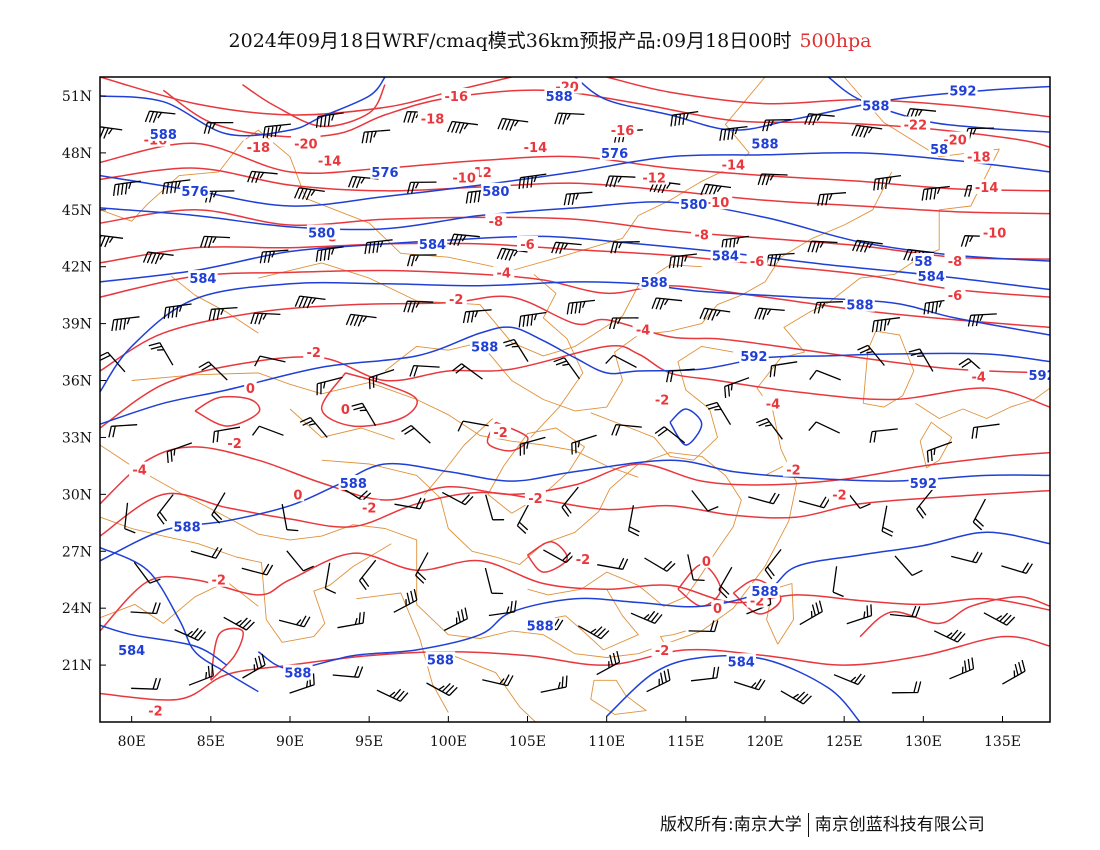 The height and width of the screenshot is (850, 1100). I want to click on lat-tick-label: 42N, so click(77, 268).